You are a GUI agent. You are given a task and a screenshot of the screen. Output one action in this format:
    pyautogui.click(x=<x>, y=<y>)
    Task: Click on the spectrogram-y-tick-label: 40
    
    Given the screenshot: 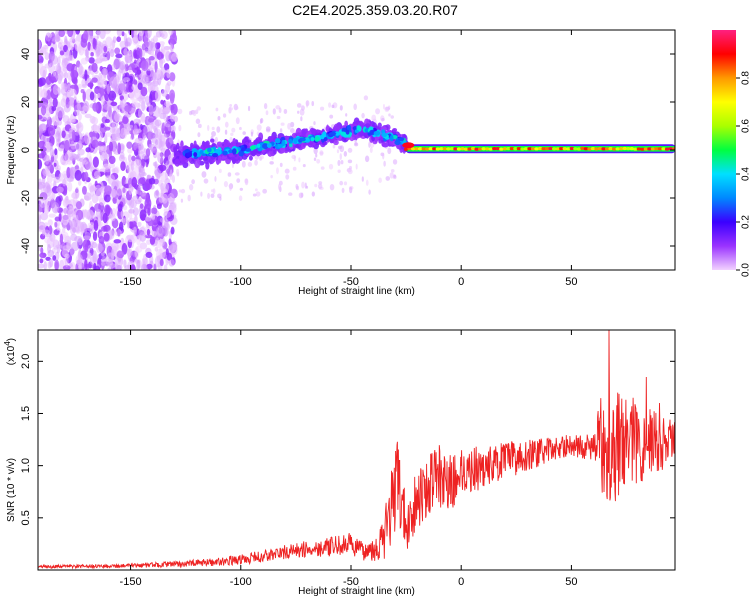 What is the action you would take?
    pyautogui.click(x=26, y=54)
    